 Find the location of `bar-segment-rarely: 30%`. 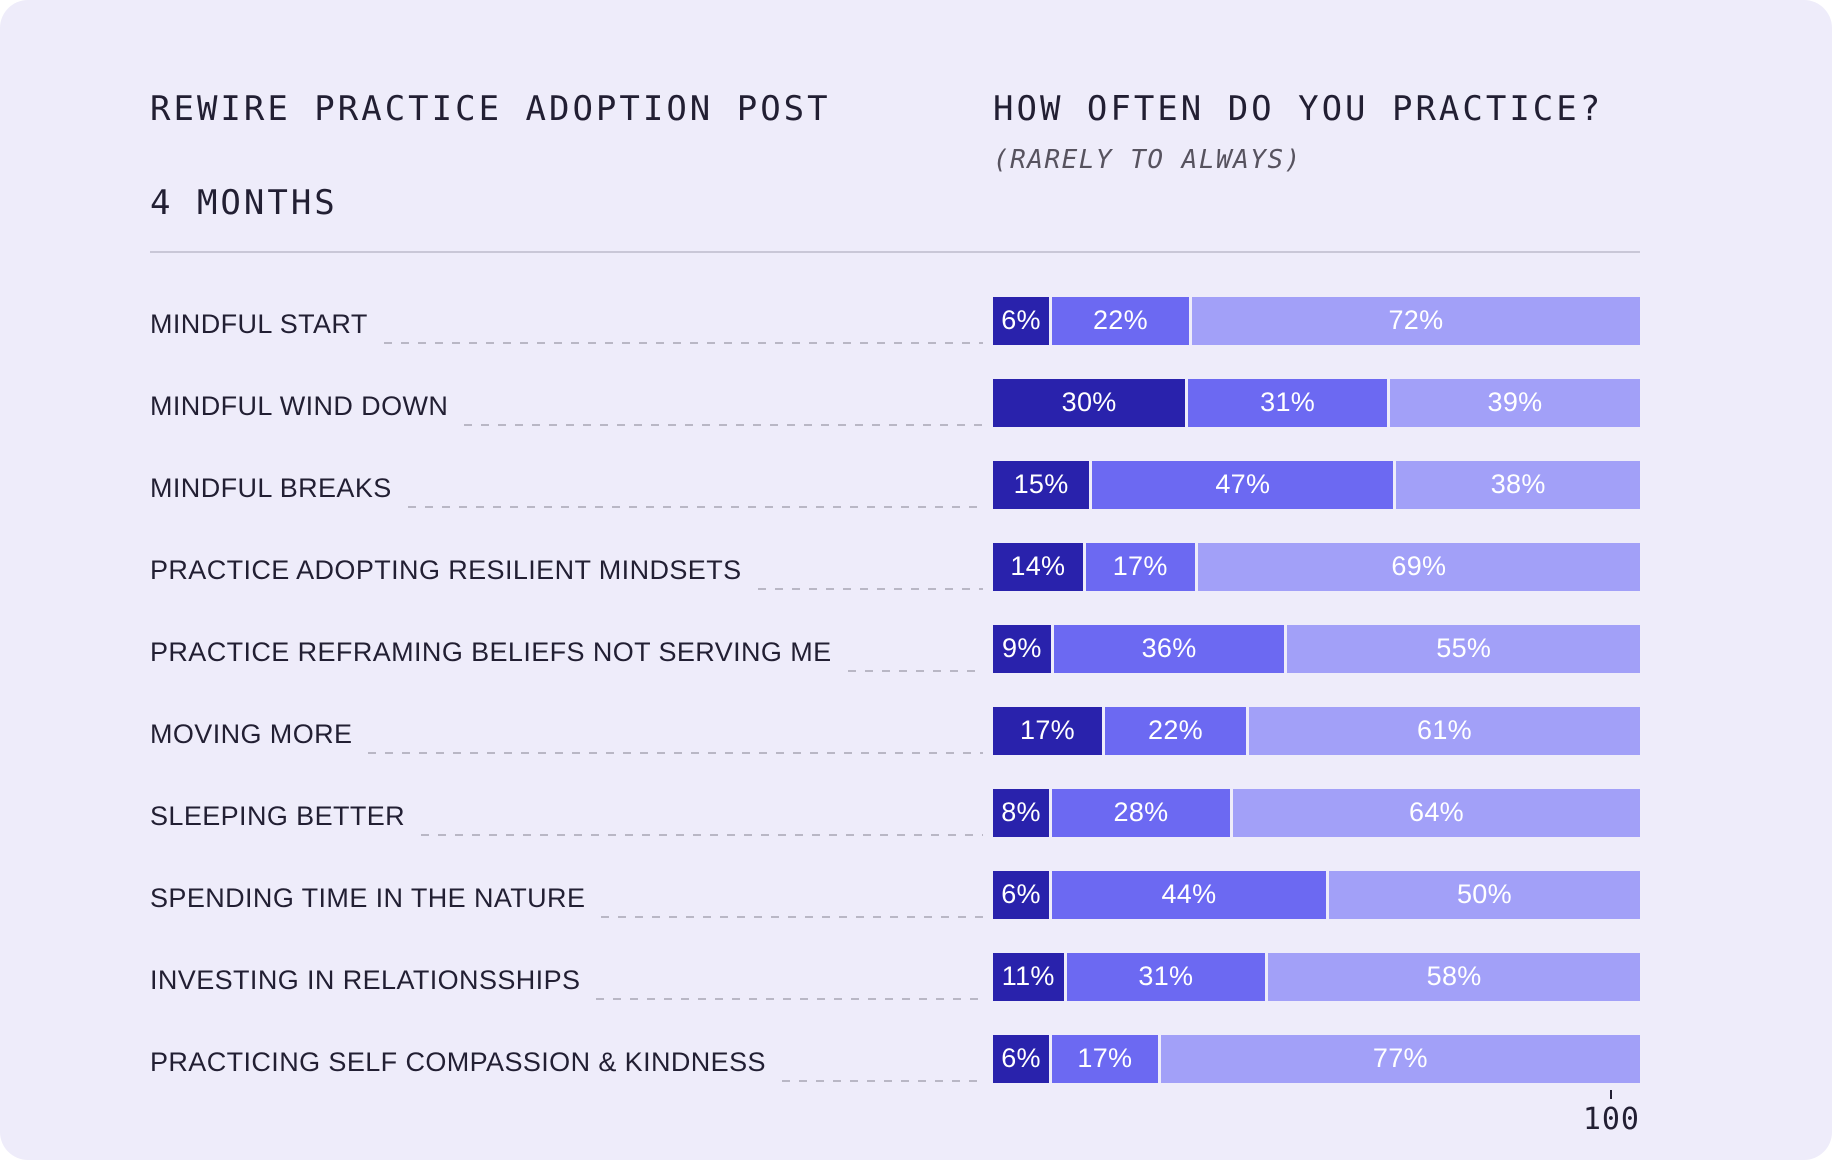

bar-segment-rarely: 30% is located at coordinates (1089, 402).